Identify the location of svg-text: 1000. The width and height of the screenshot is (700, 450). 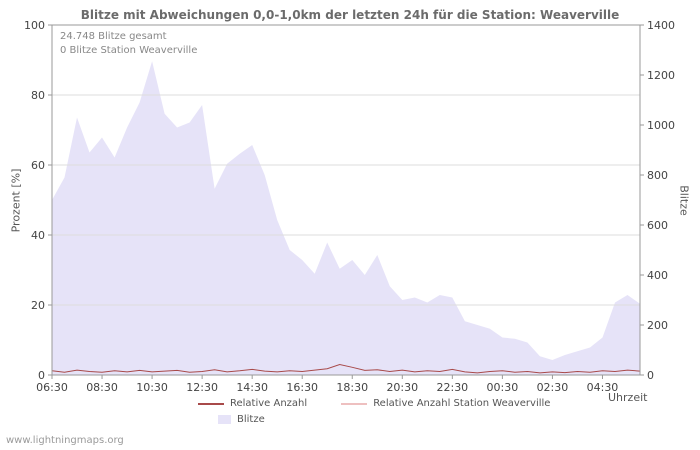
(661, 125).